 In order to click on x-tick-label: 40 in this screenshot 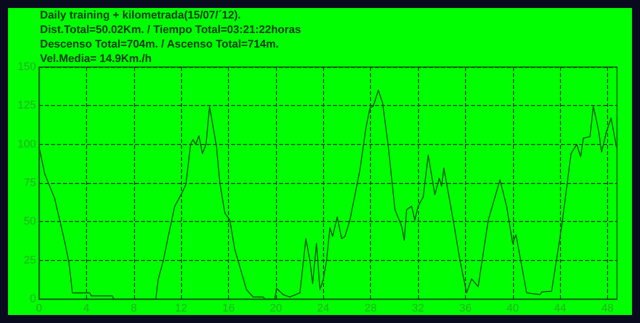, I will do `click(512, 308)`.